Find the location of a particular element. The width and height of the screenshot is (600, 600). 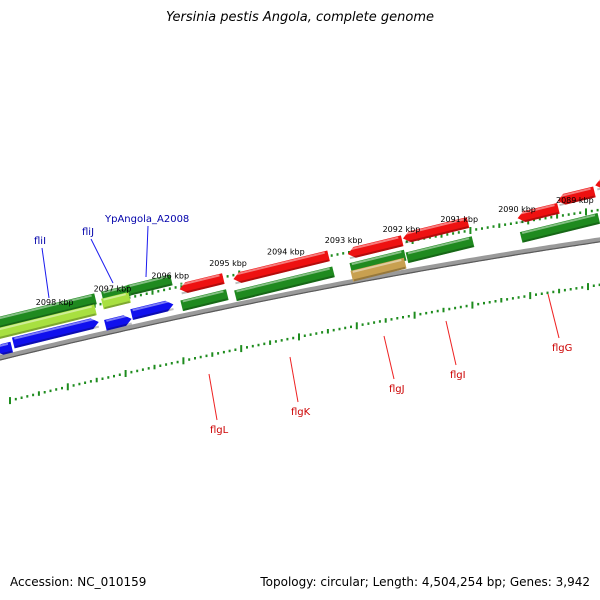

gene-yellowgreen is located at coordinates (48, 322).